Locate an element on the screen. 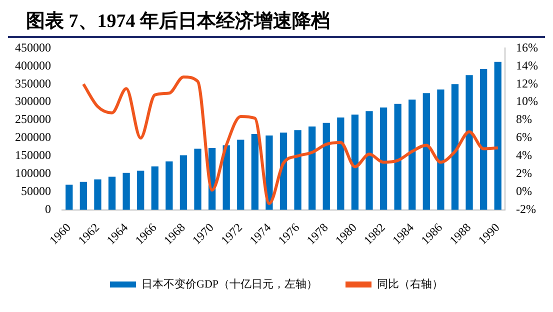 The height and width of the screenshot is (312, 553). y2-tick-label: 0% is located at coordinates (524, 191).